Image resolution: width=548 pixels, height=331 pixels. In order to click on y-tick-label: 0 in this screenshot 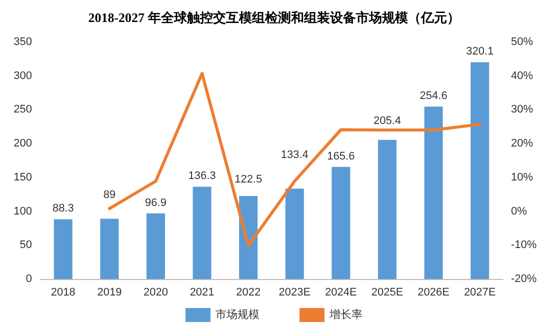, I will do `click(29, 279)`.